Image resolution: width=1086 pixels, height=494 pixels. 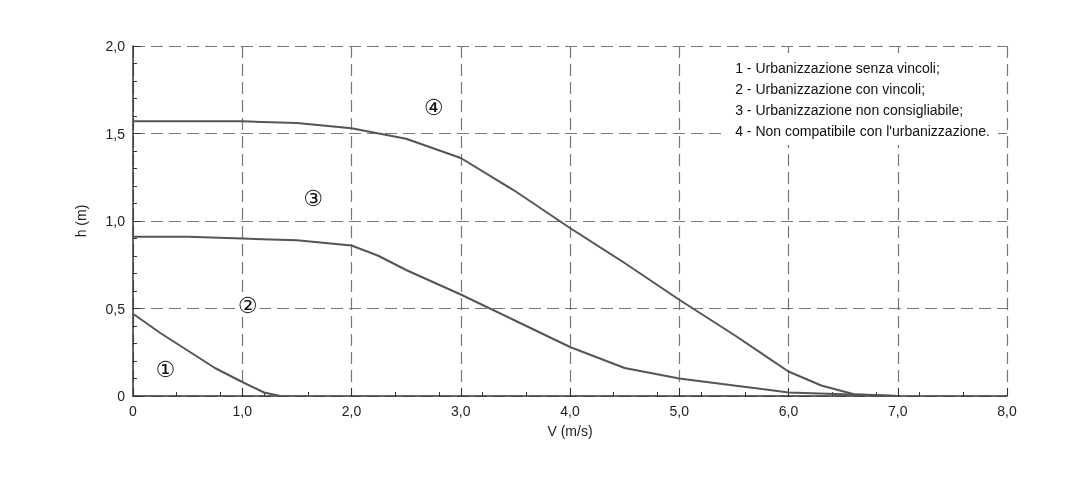 I want to click on annotation: 2 - Urbanizzazione con vincoli;, so click(x=830, y=88).